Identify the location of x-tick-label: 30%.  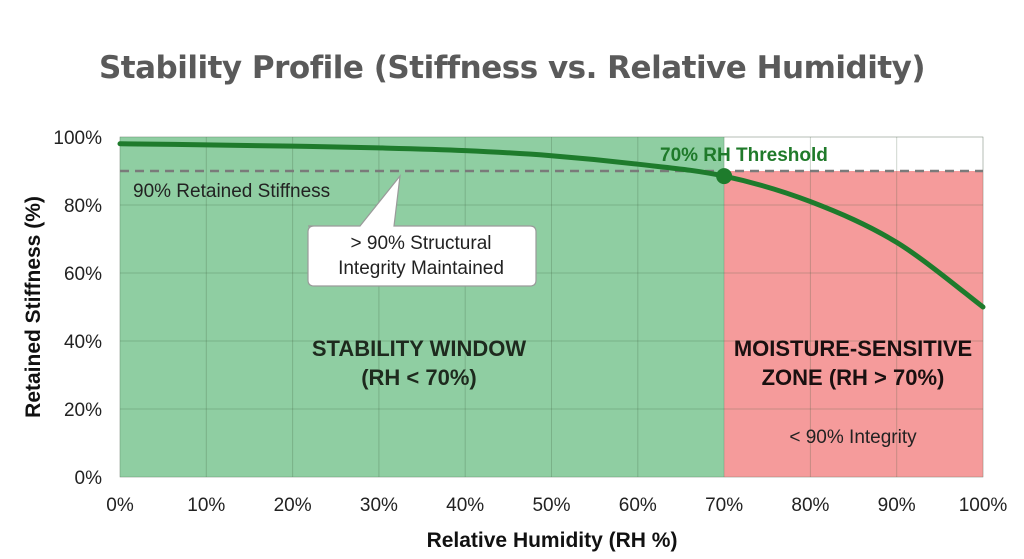
(379, 505).